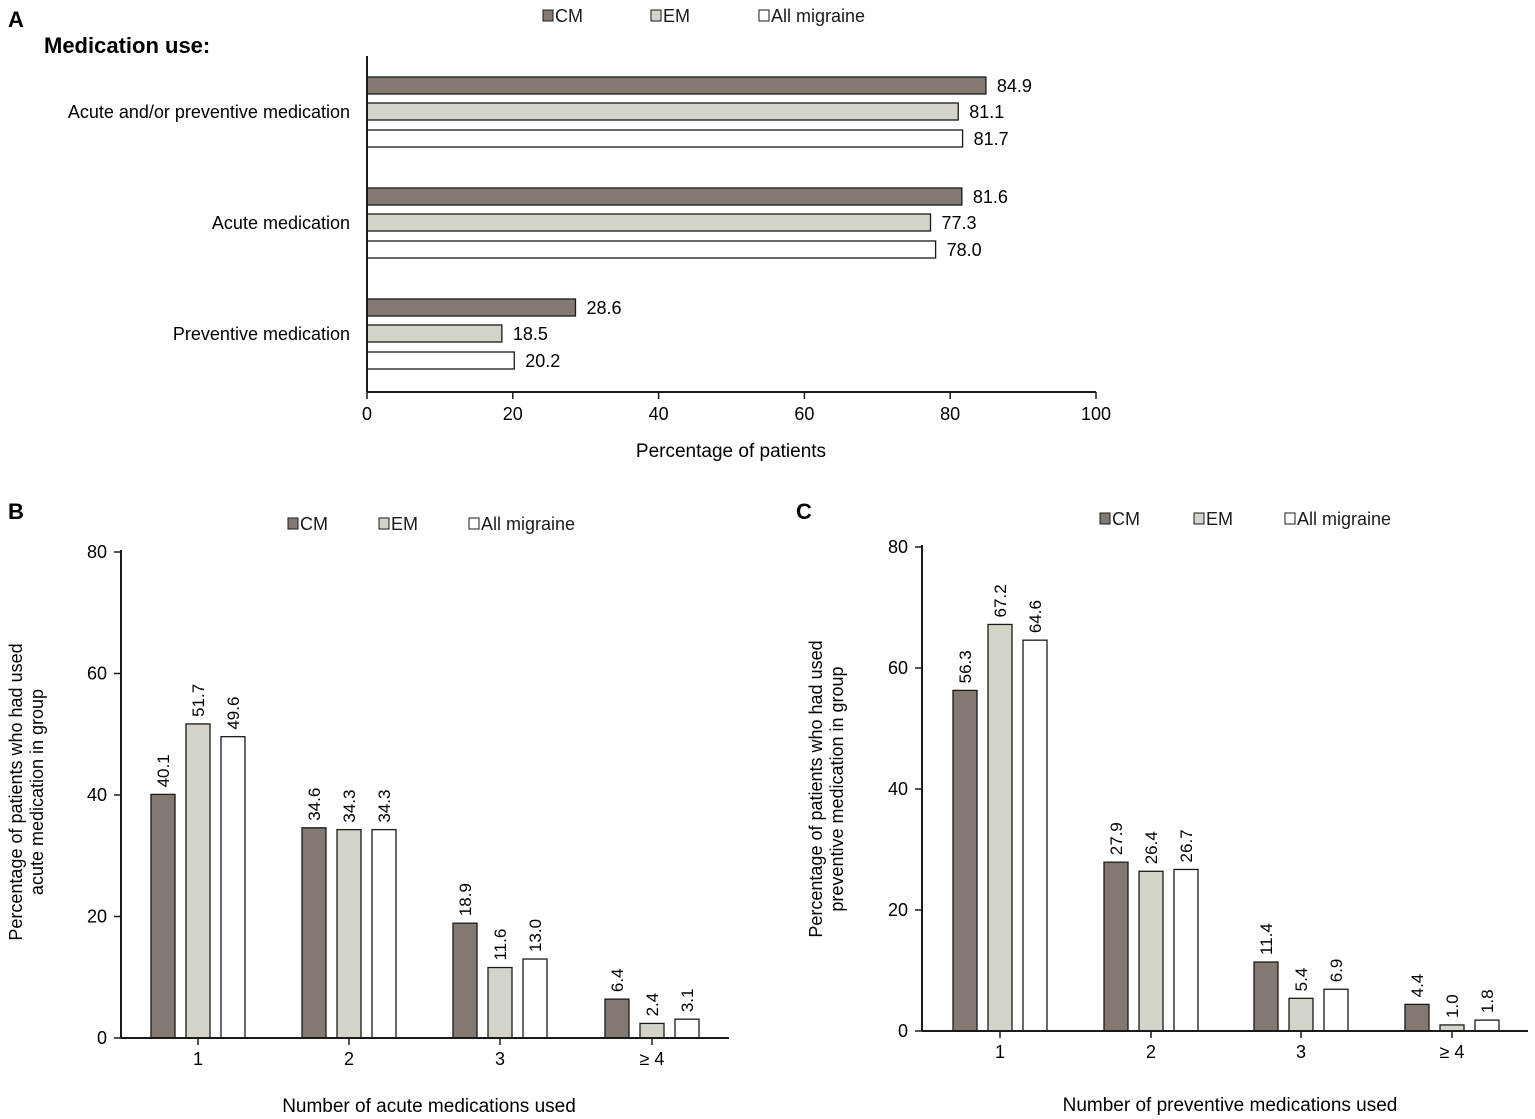 The height and width of the screenshot is (1119, 1535). Describe the element at coordinates (1014, 86) in the screenshot. I see `data-label-a-cm-0: 84.9` at that location.